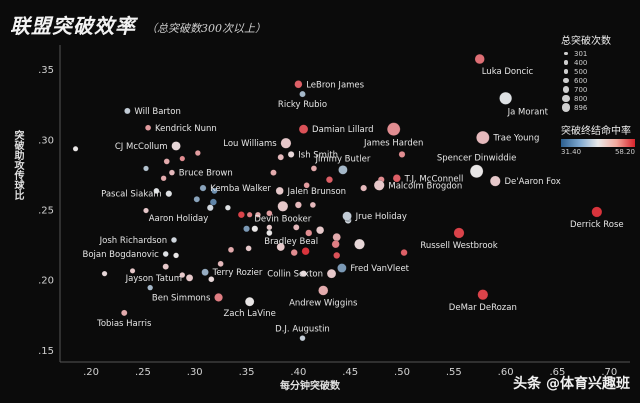 The height and width of the screenshot is (403, 640). Describe the element at coordinates (379, 269) in the screenshot. I see `point-label: Fred VanVleet` at that location.